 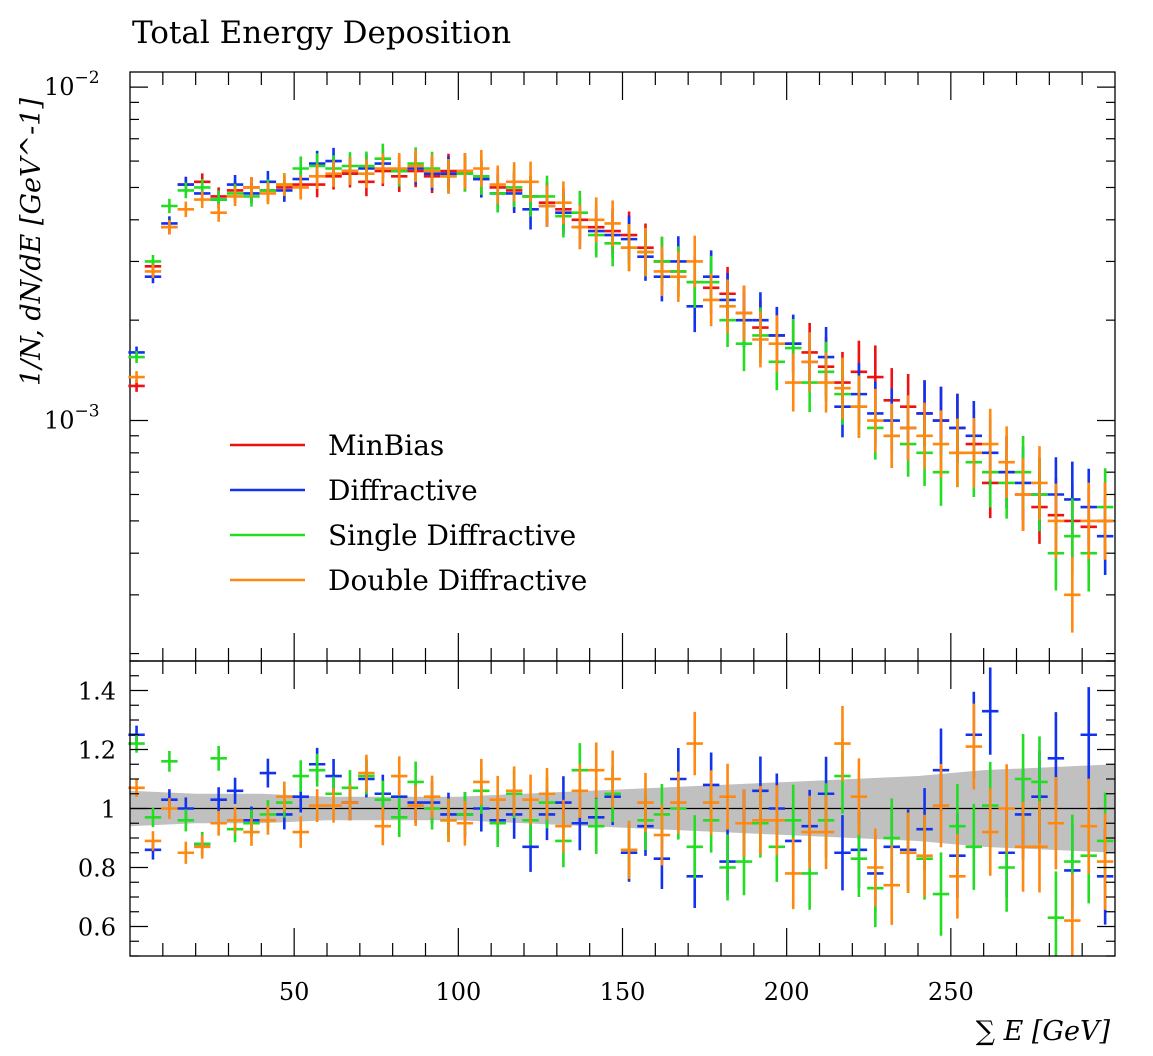 I want to click on legend-label: MinBias, so click(x=386, y=445).